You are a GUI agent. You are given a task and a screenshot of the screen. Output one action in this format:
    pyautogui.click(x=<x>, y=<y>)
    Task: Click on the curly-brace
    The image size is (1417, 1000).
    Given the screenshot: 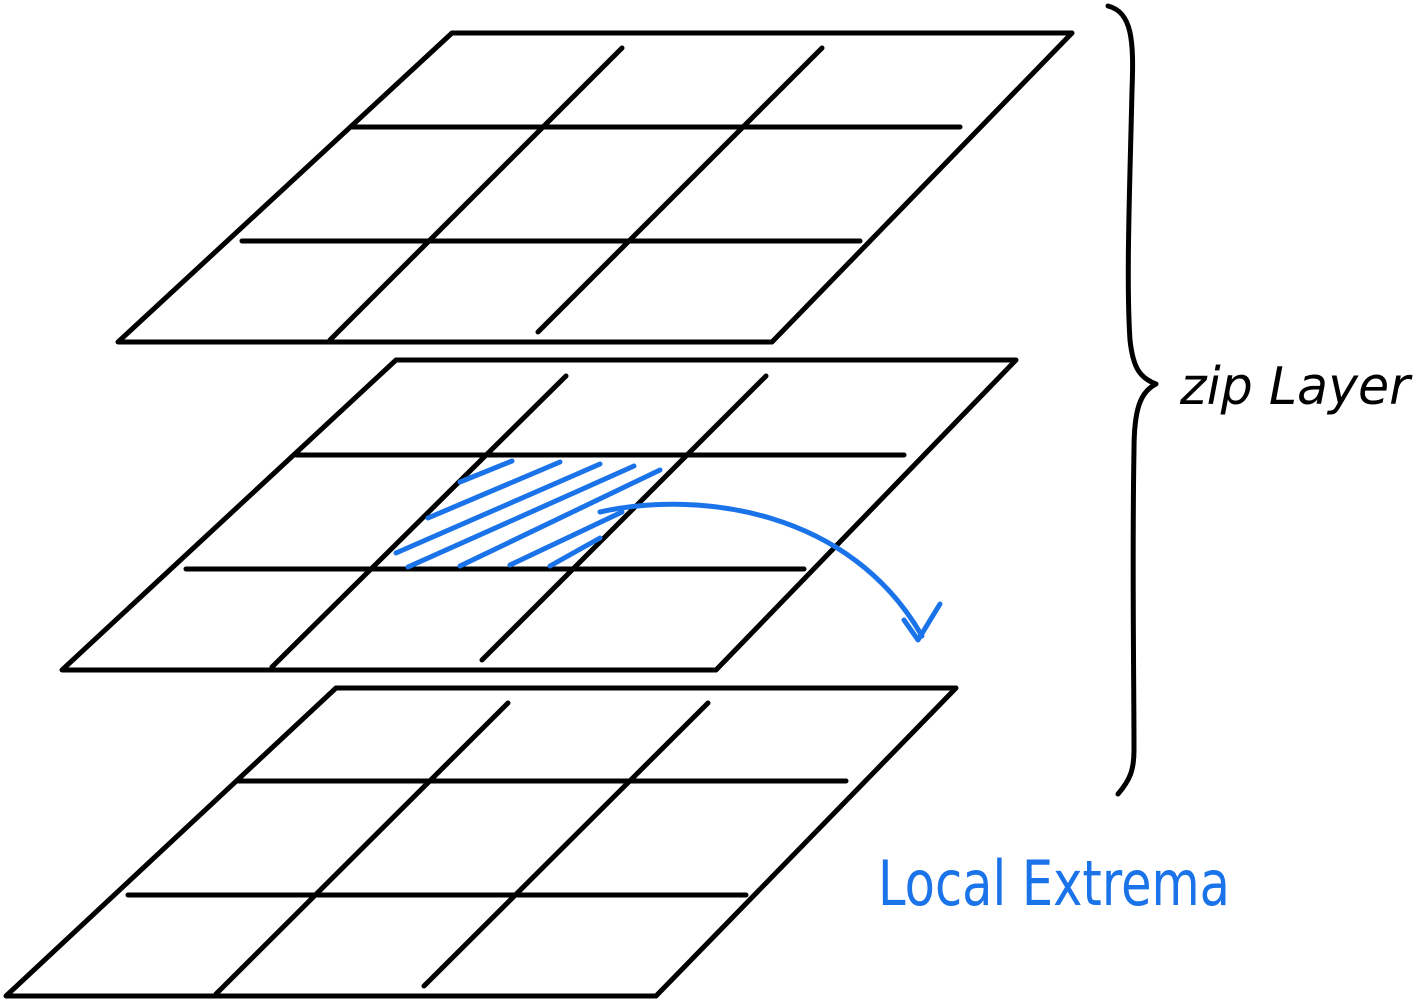 What is the action you would take?
    pyautogui.click(x=1132, y=400)
    